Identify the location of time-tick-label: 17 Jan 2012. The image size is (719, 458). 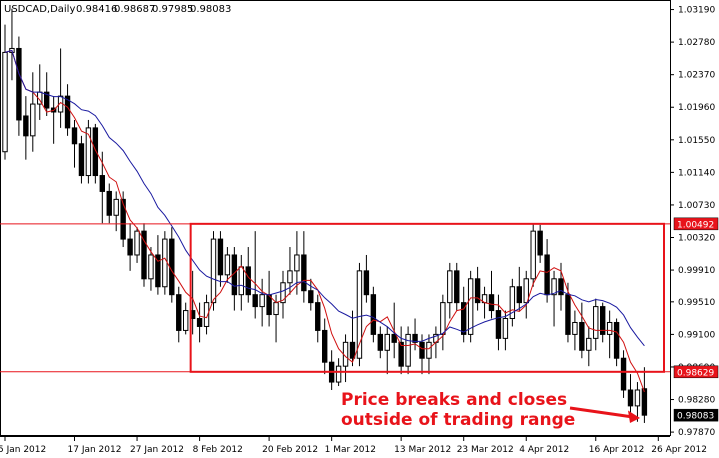
(95, 450).